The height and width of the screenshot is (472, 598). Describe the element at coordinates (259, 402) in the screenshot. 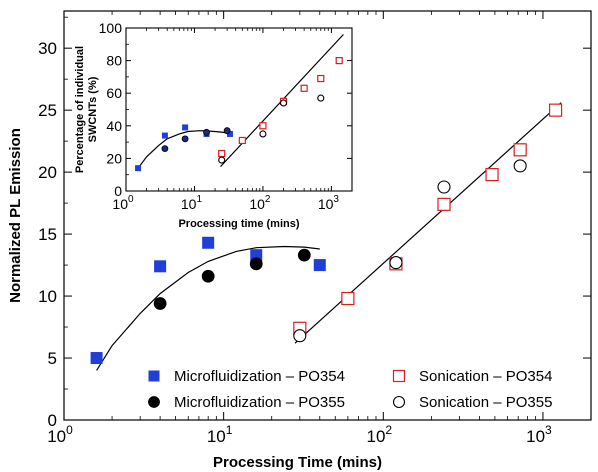

I see `legend-label-1: Microfluidization – PO355` at that location.